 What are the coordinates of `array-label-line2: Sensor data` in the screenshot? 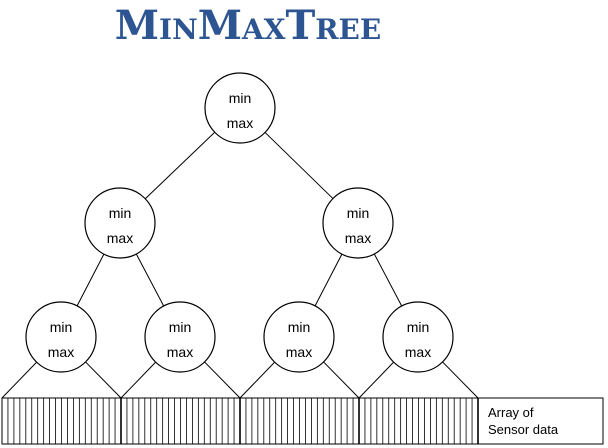 It's located at (523, 429).